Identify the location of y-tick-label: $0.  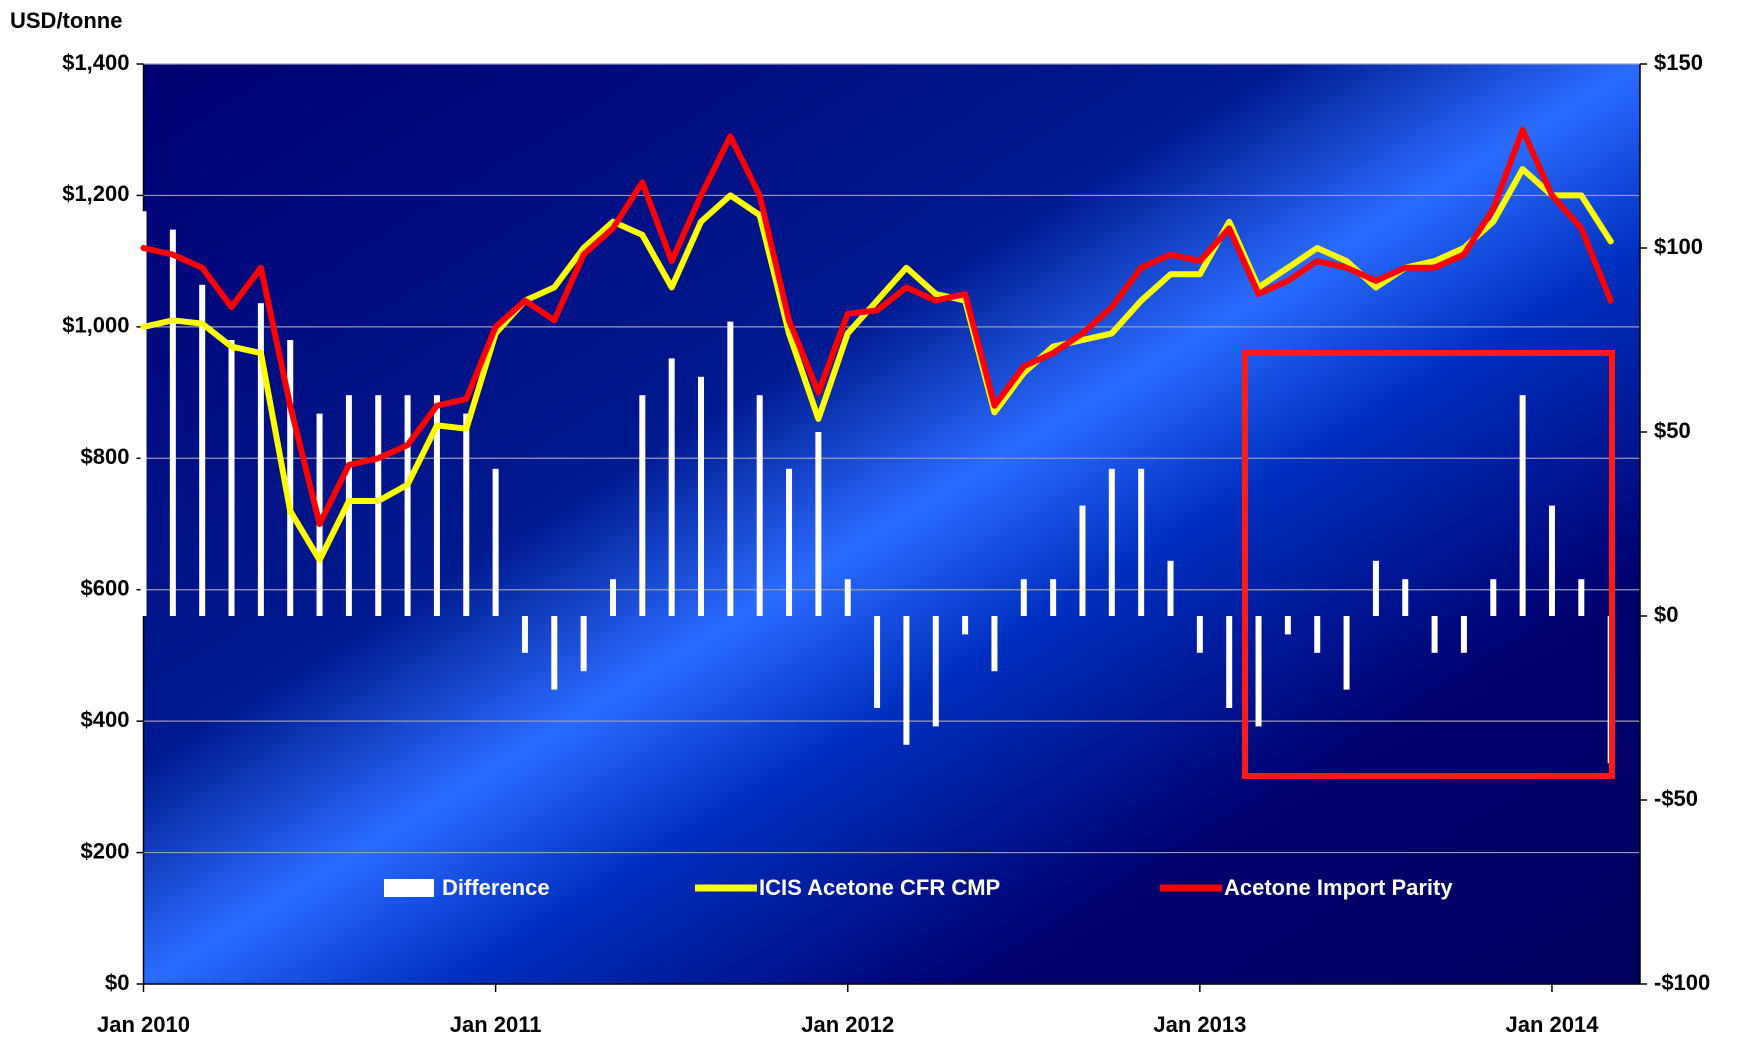
(117, 982).